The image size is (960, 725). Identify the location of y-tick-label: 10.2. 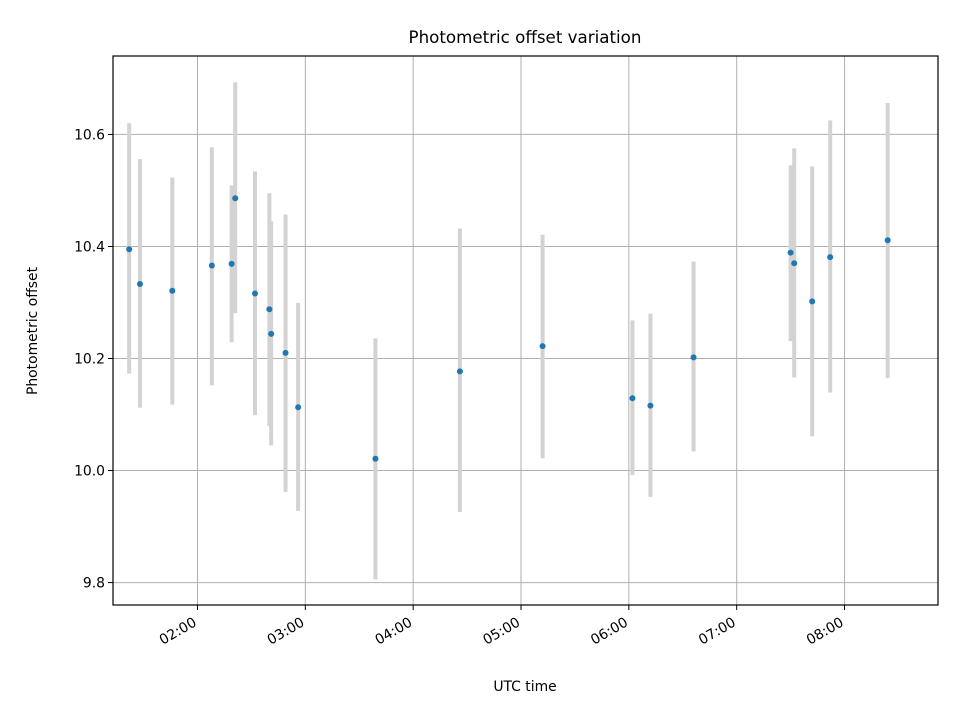
(89, 360).